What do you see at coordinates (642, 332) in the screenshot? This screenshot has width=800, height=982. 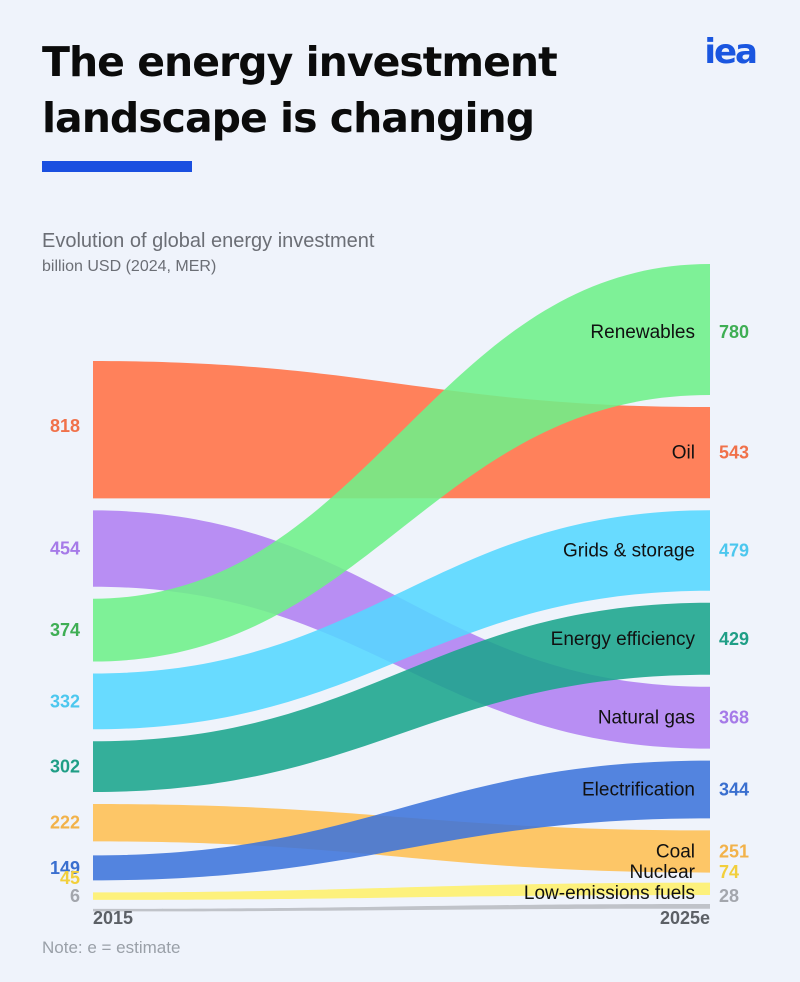 I see `label-renewables: Renewables` at bounding box center [642, 332].